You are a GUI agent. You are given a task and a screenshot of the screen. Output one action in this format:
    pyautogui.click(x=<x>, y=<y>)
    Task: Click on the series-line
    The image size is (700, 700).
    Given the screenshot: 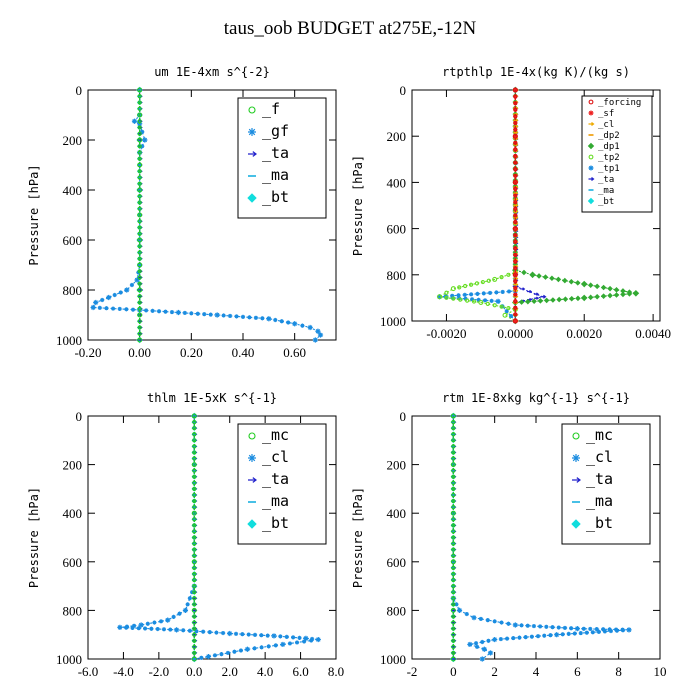 What is the action you would take?
    pyautogui.click(x=529, y=205)
    